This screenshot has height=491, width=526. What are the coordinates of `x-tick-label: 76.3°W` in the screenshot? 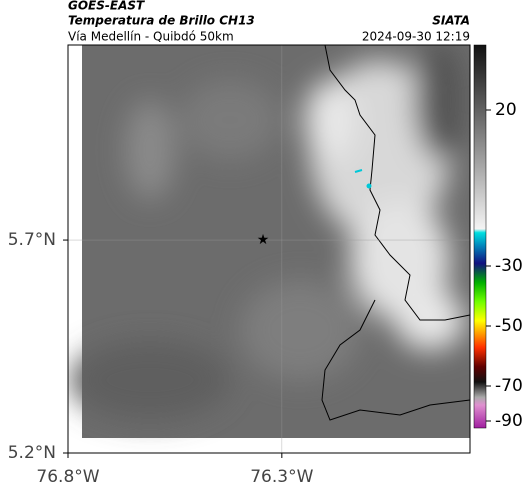 It's located at (281, 477).